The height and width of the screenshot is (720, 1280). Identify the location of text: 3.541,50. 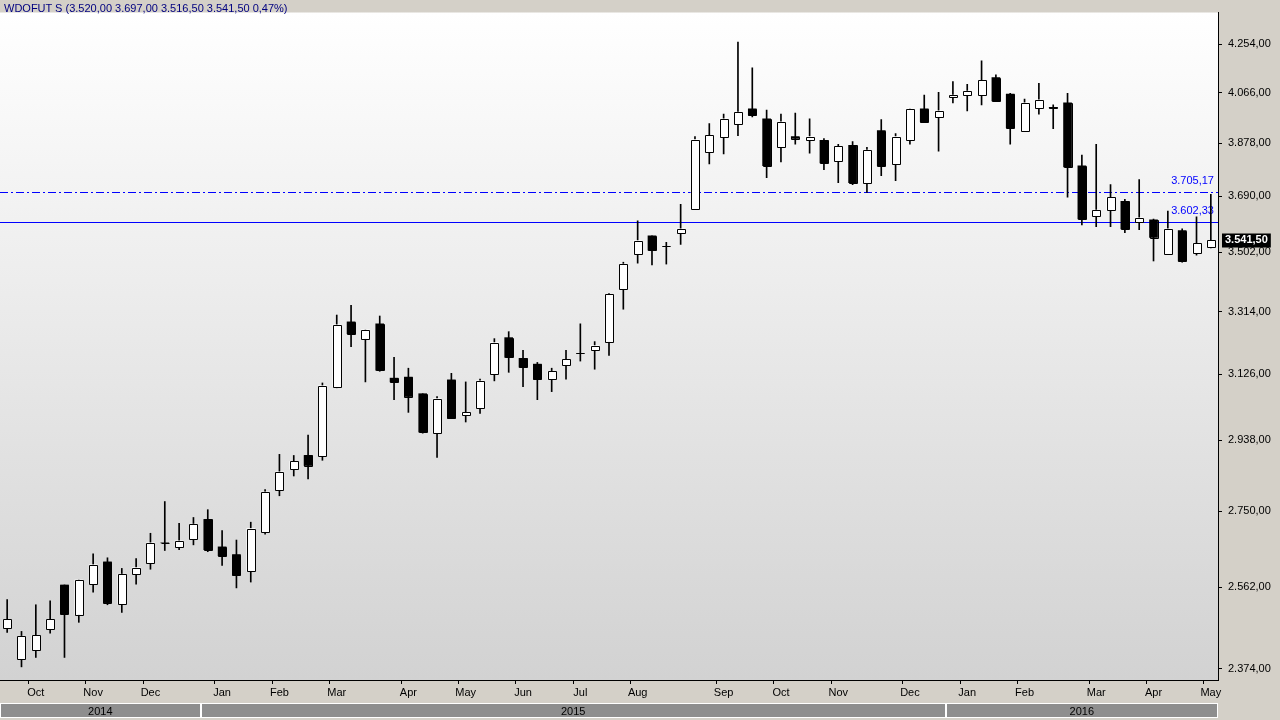
(1246, 239).